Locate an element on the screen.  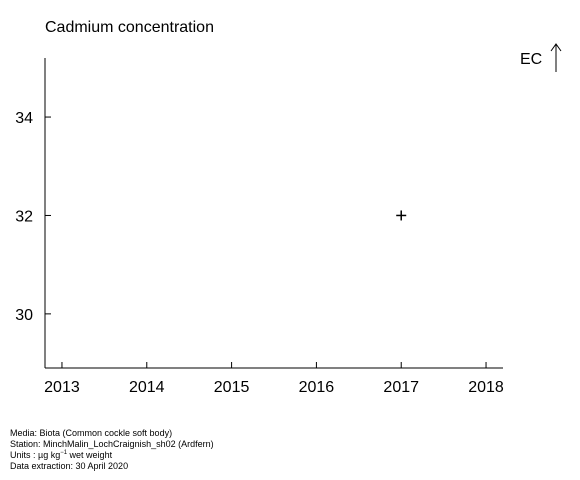
chart-title: Cadmium concentration is located at coordinates (129, 27).